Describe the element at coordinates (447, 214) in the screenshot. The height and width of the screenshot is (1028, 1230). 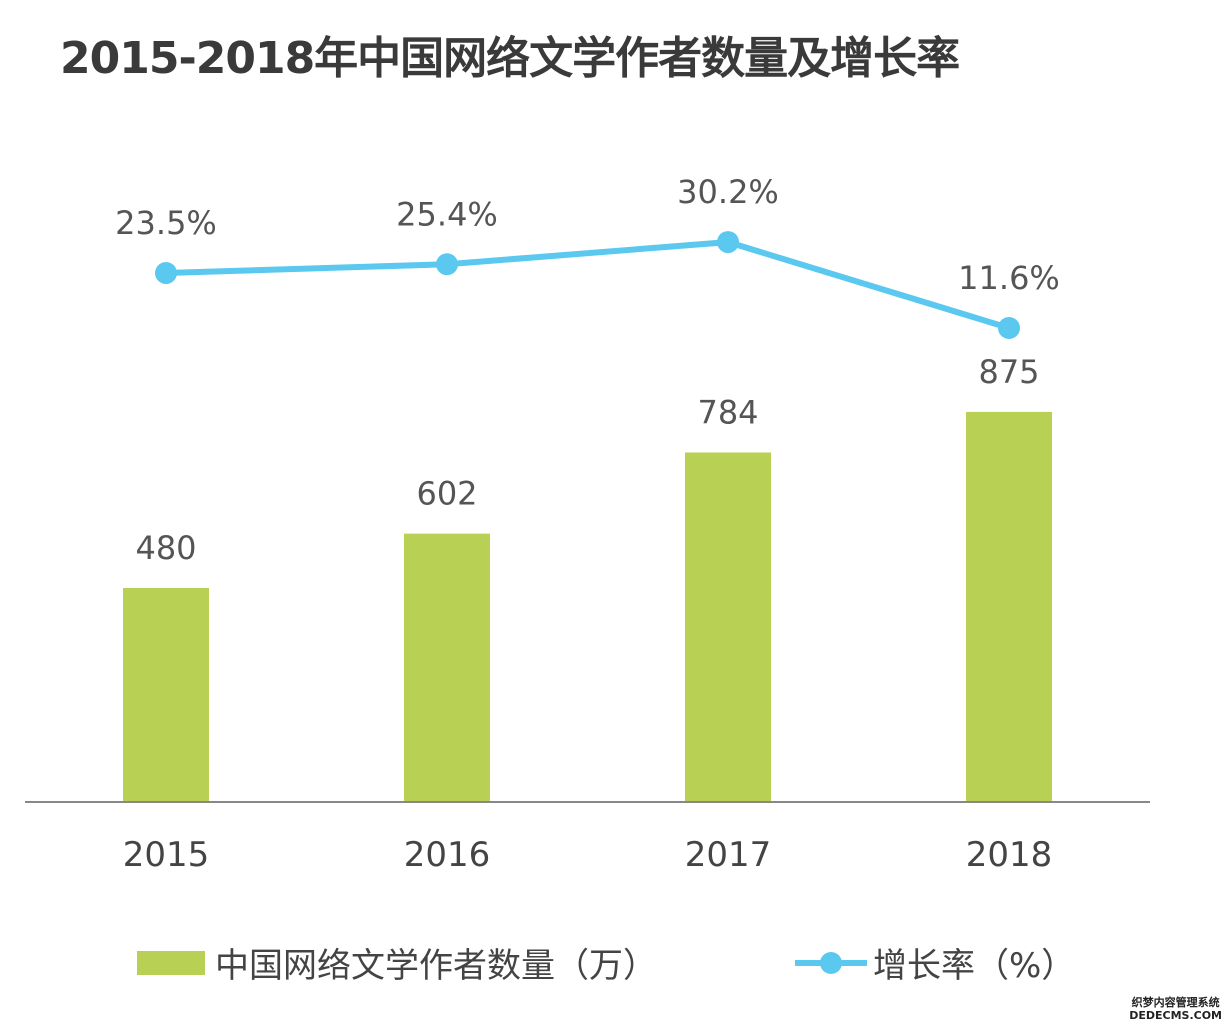
I see `growth-label: 25.4%` at that location.